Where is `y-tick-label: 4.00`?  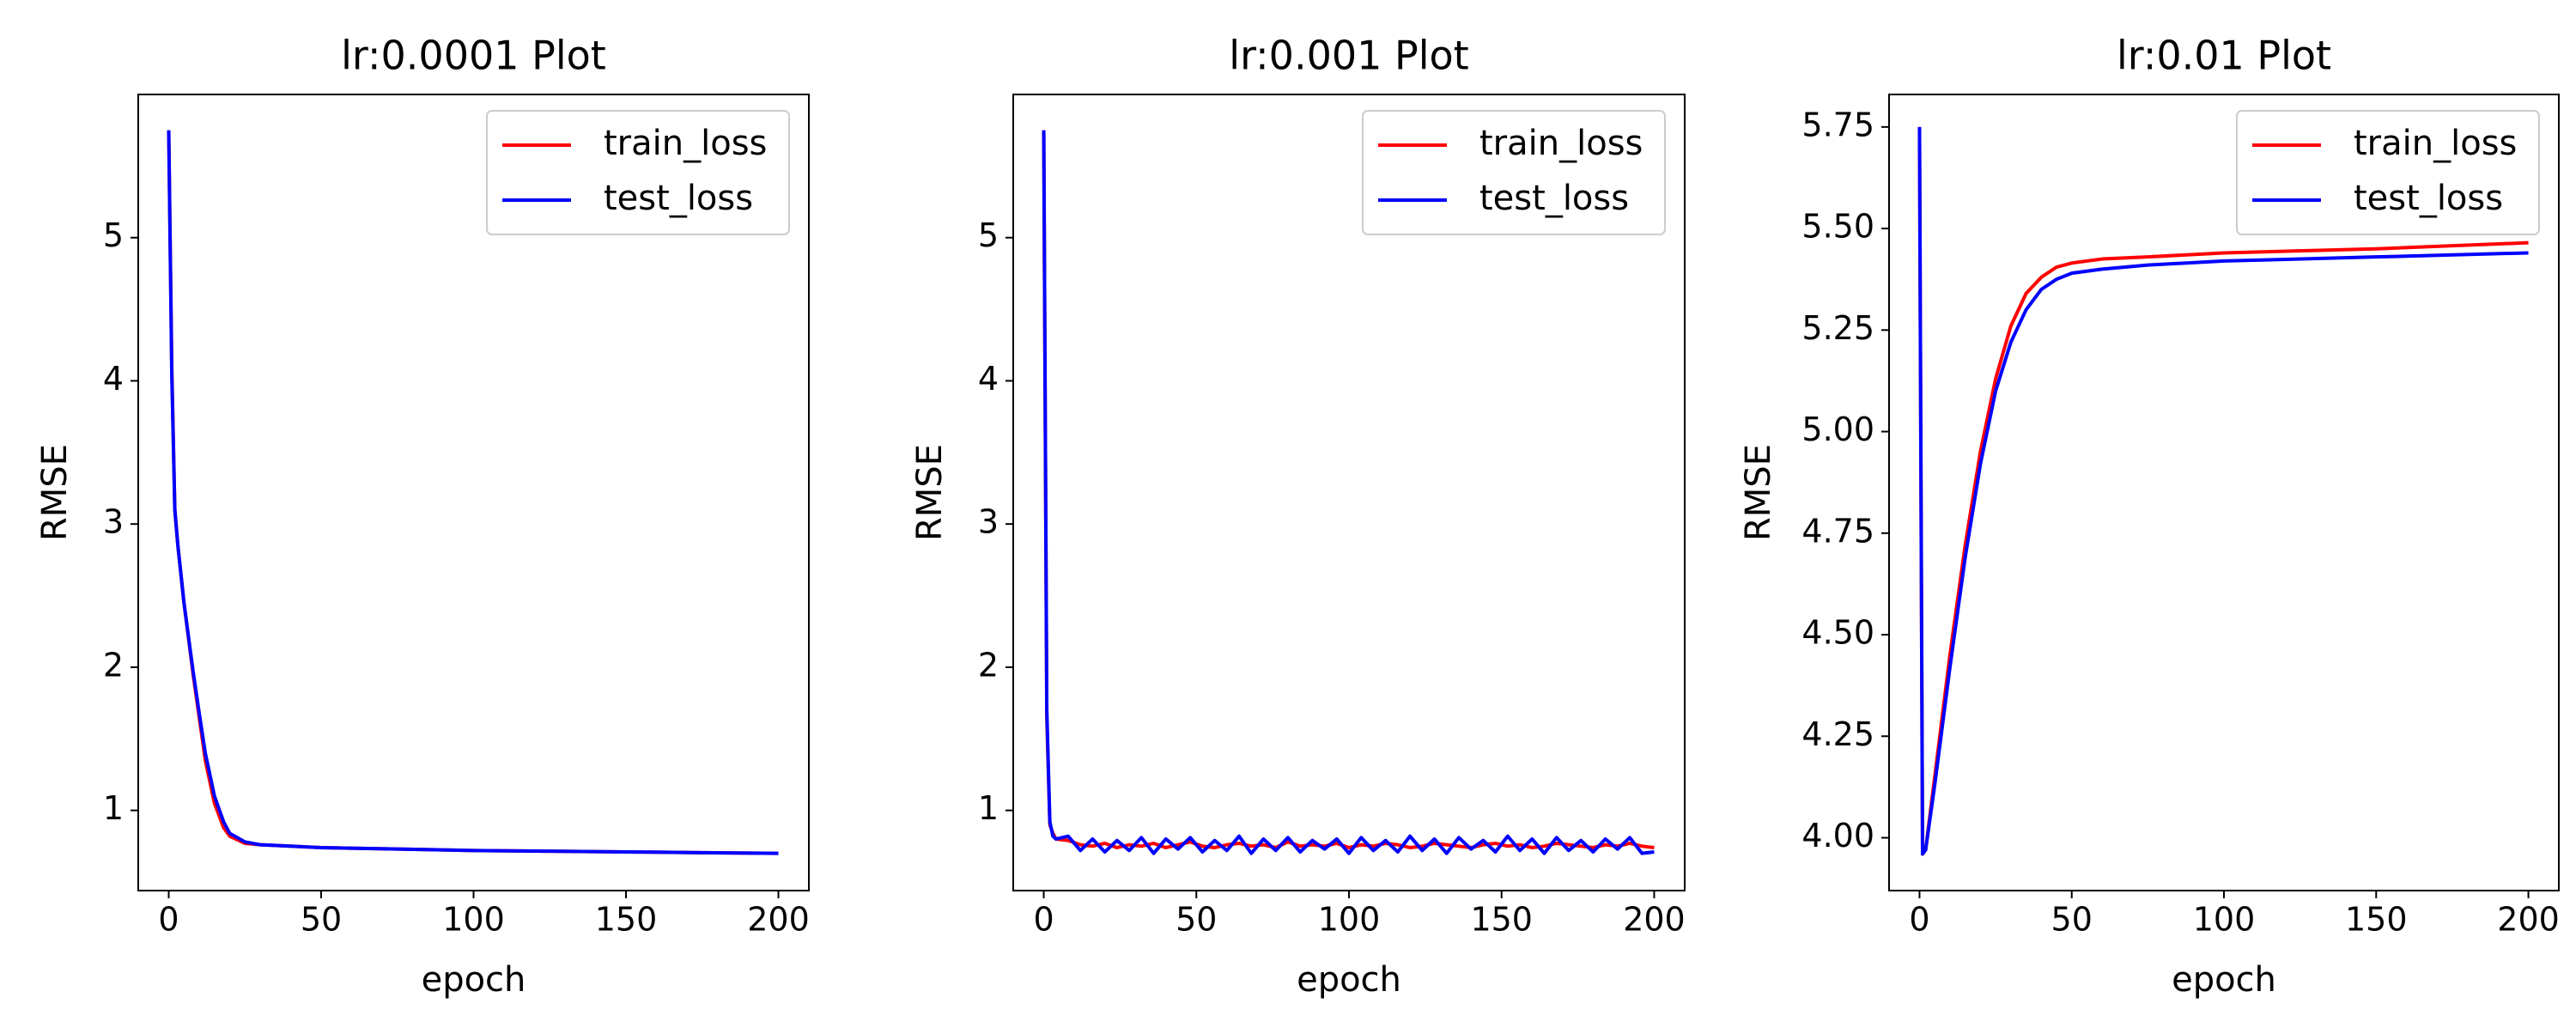
y-tick-label: 4.00 is located at coordinates (1837, 836).